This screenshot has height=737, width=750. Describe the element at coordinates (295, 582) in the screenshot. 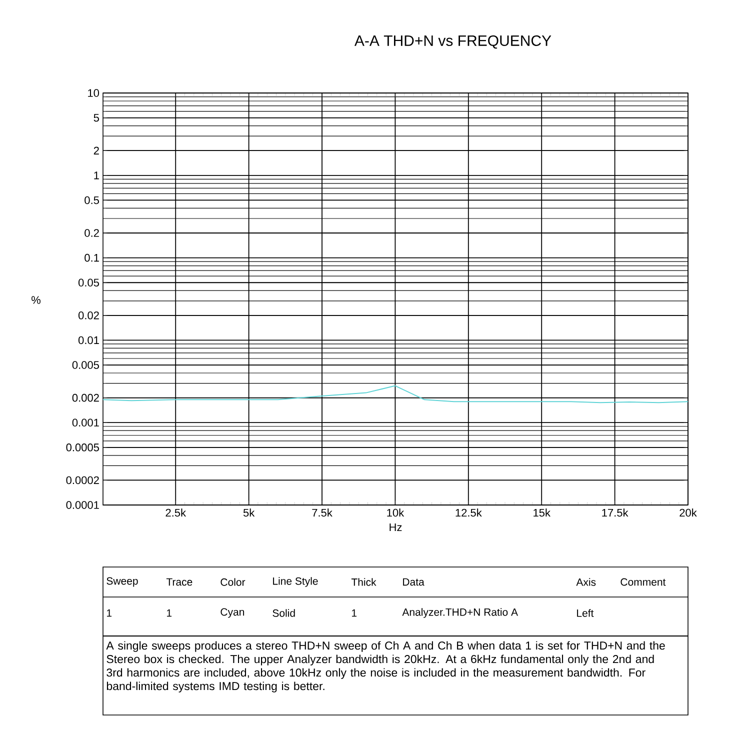

I see `text: Line Style` at that location.